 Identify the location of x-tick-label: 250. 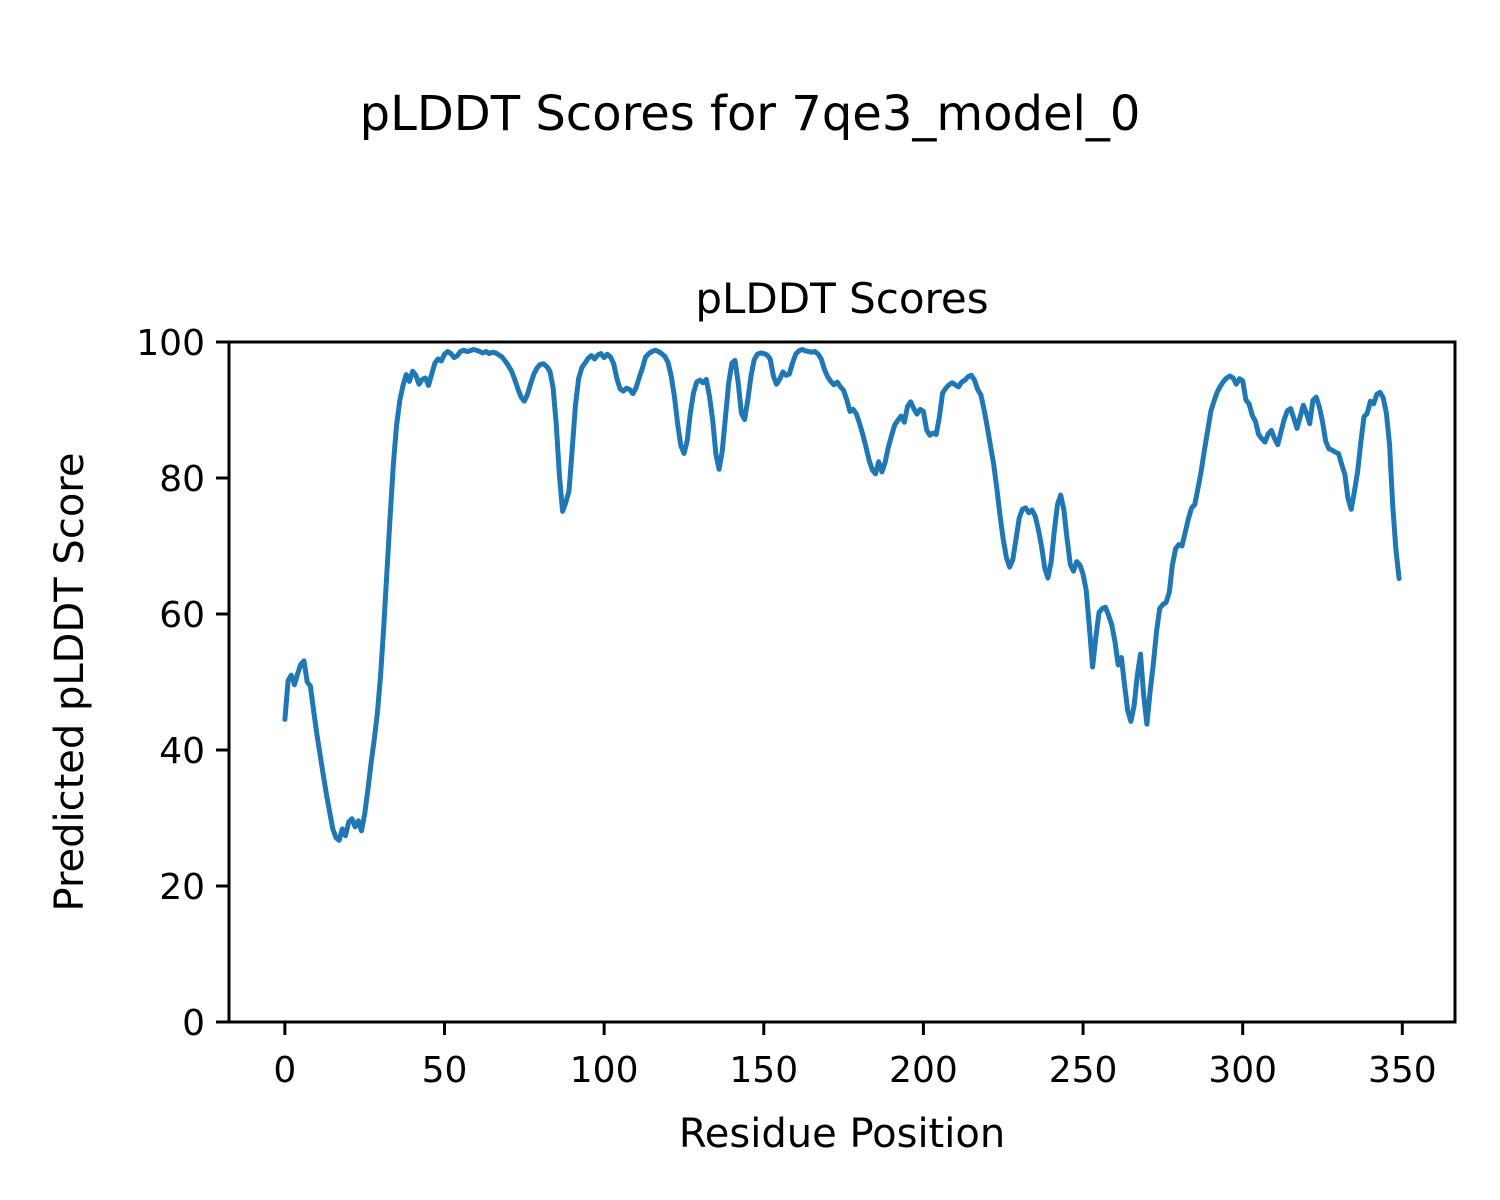
(1083, 1070).